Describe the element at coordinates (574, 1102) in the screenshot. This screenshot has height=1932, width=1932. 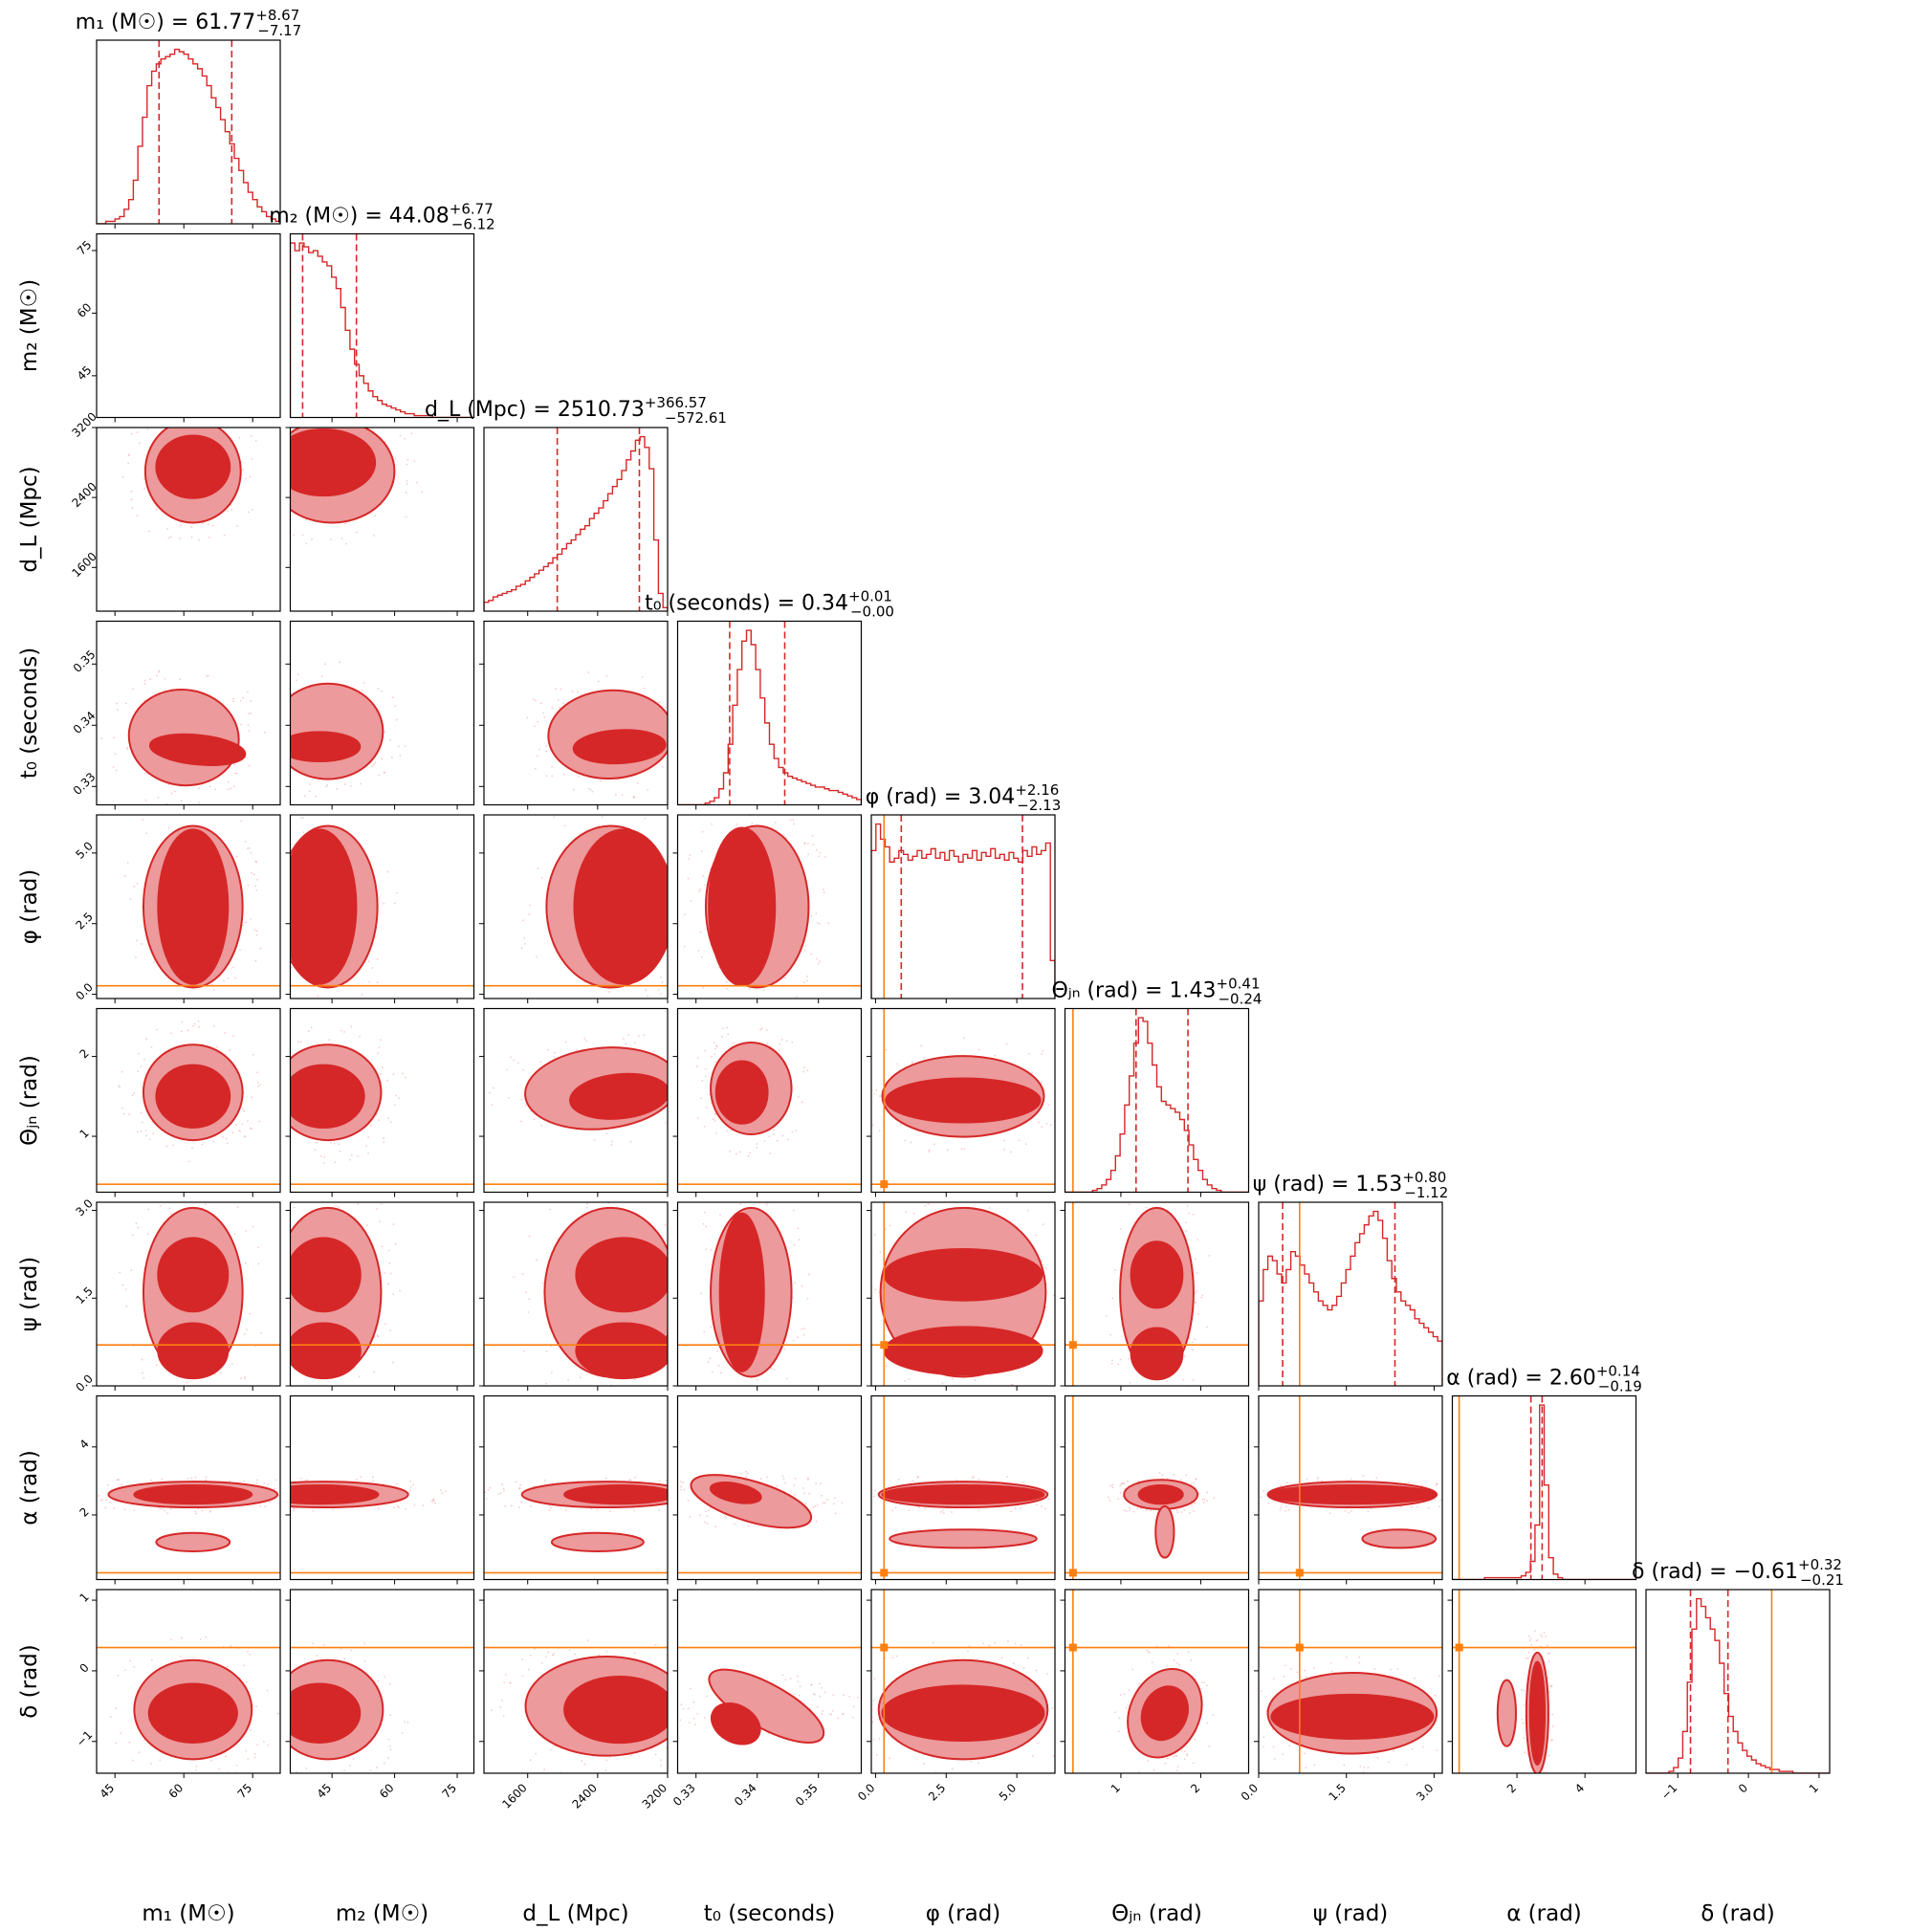
I see `panel-theta_jn-vs-dL` at that location.